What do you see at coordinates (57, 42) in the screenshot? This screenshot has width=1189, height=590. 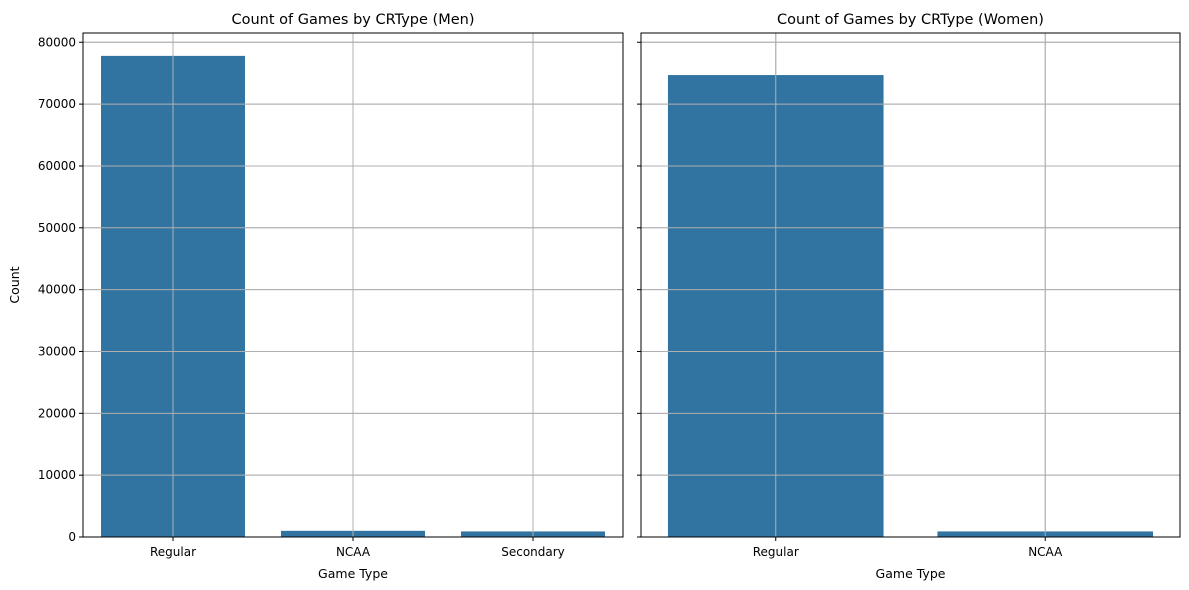 I see `y-tick-label: 80000` at bounding box center [57, 42].